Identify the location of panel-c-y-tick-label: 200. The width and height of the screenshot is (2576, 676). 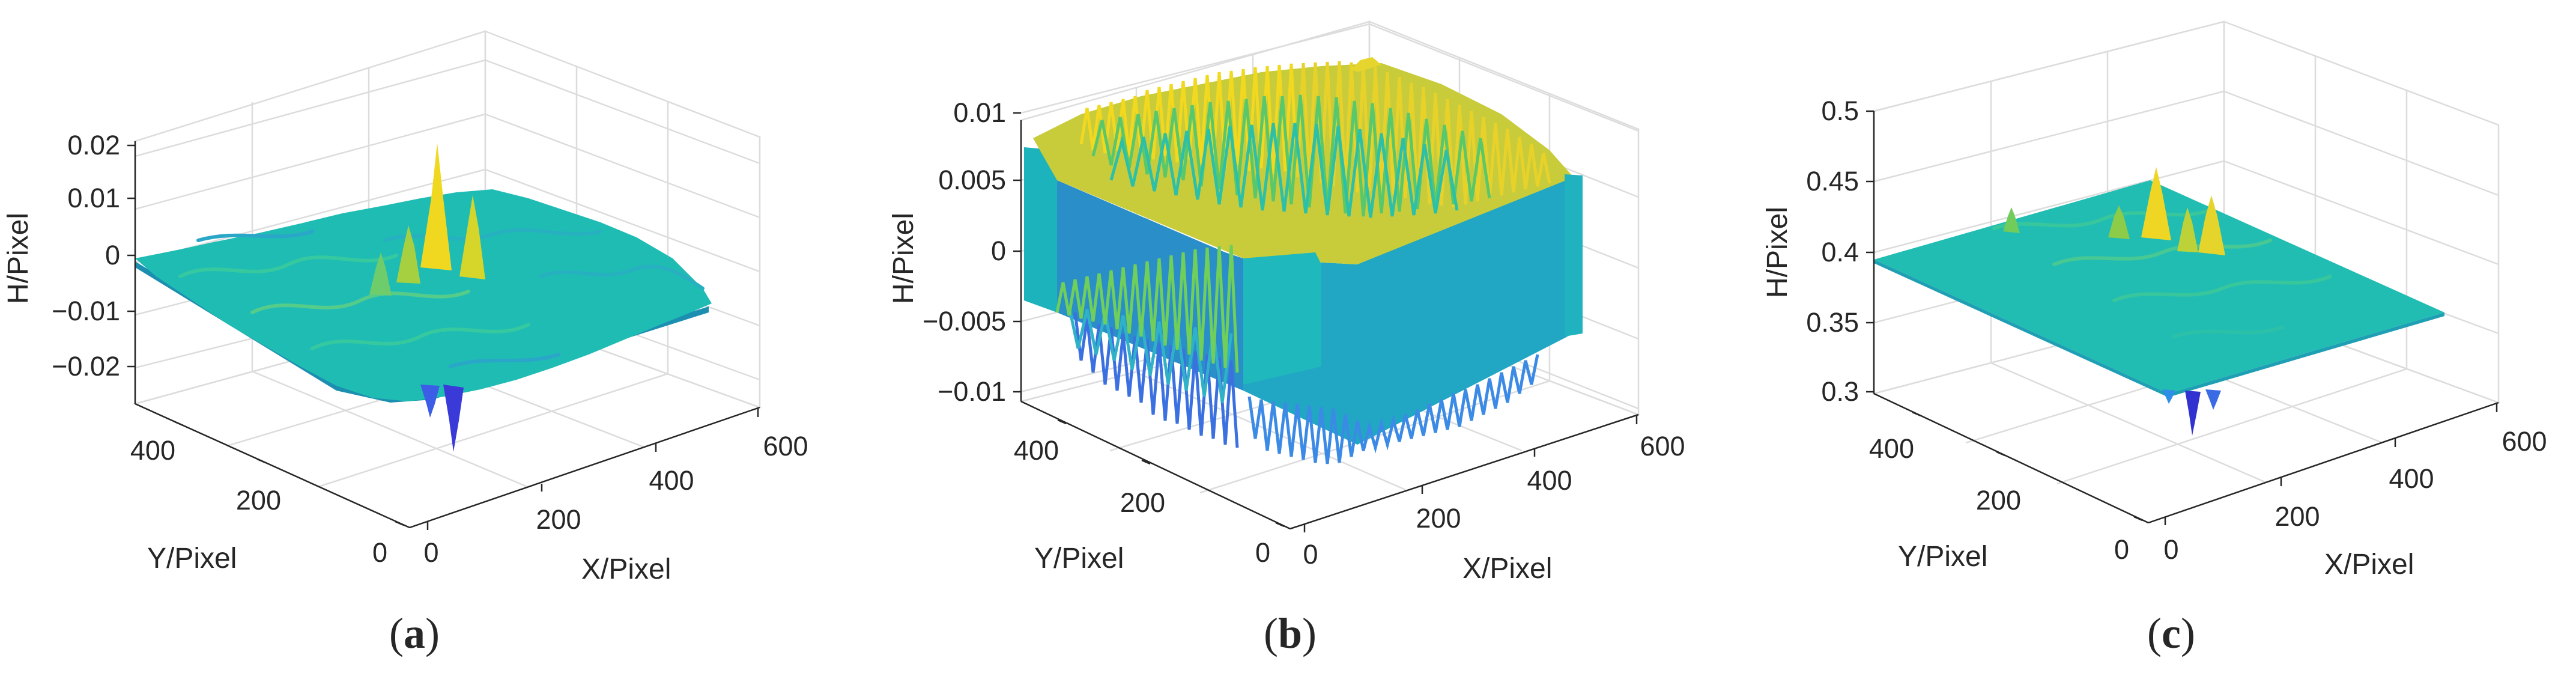
(1998, 500).